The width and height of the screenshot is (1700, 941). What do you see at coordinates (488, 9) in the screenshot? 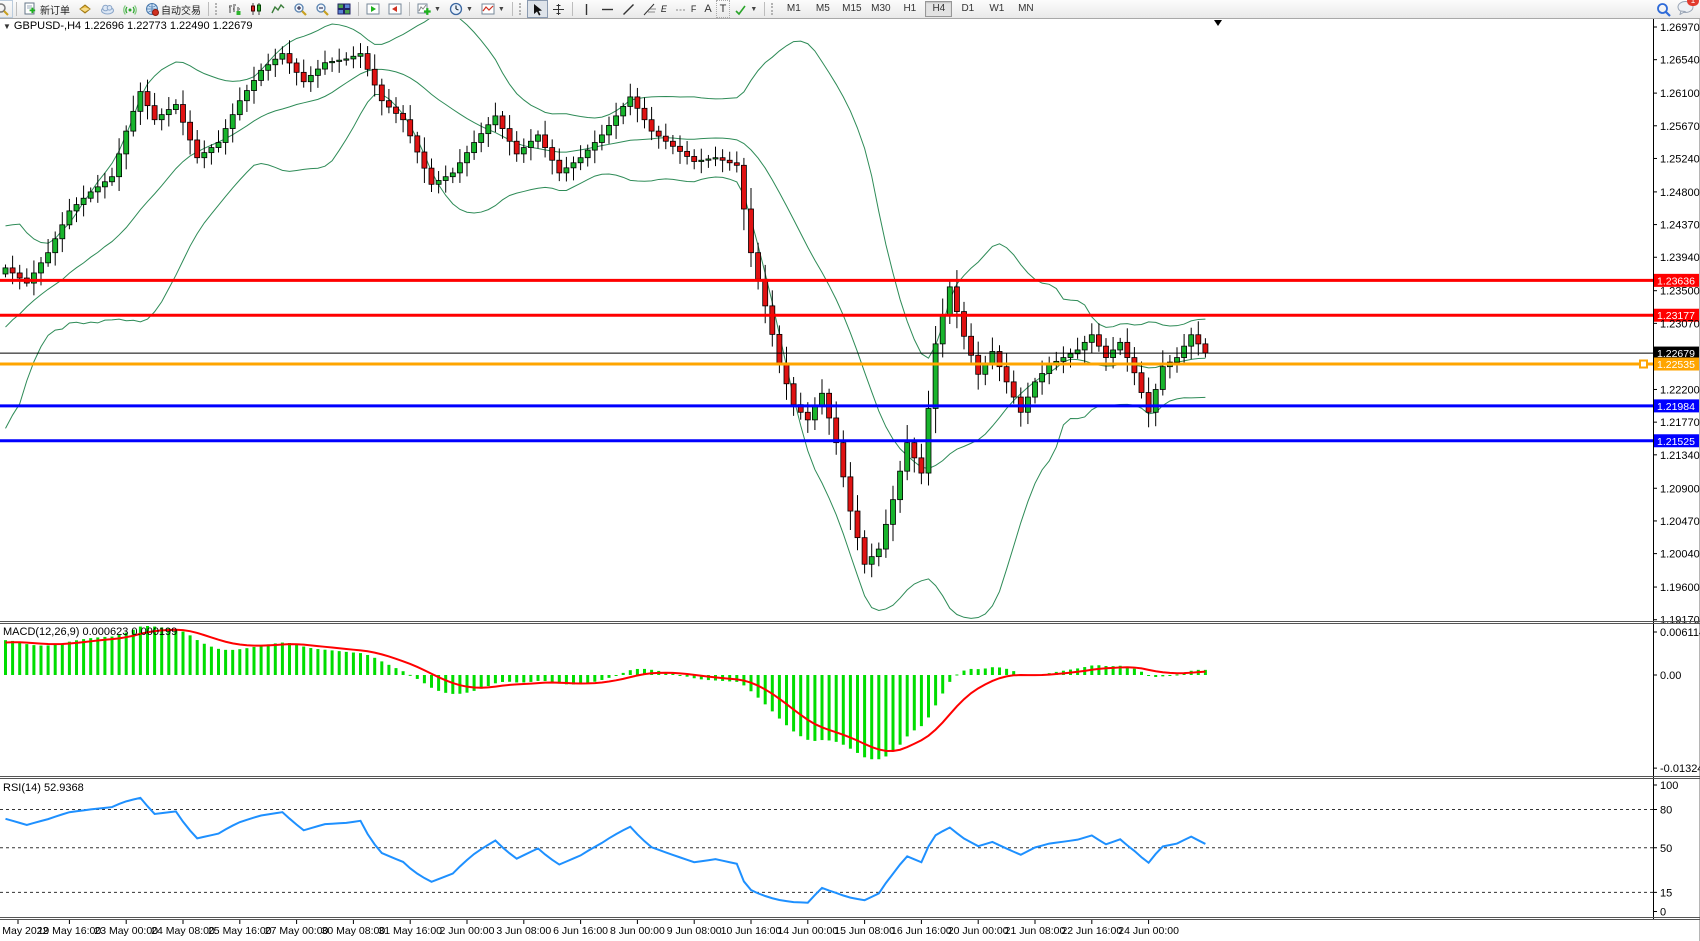
I see `template-icon` at bounding box center [488, 9].